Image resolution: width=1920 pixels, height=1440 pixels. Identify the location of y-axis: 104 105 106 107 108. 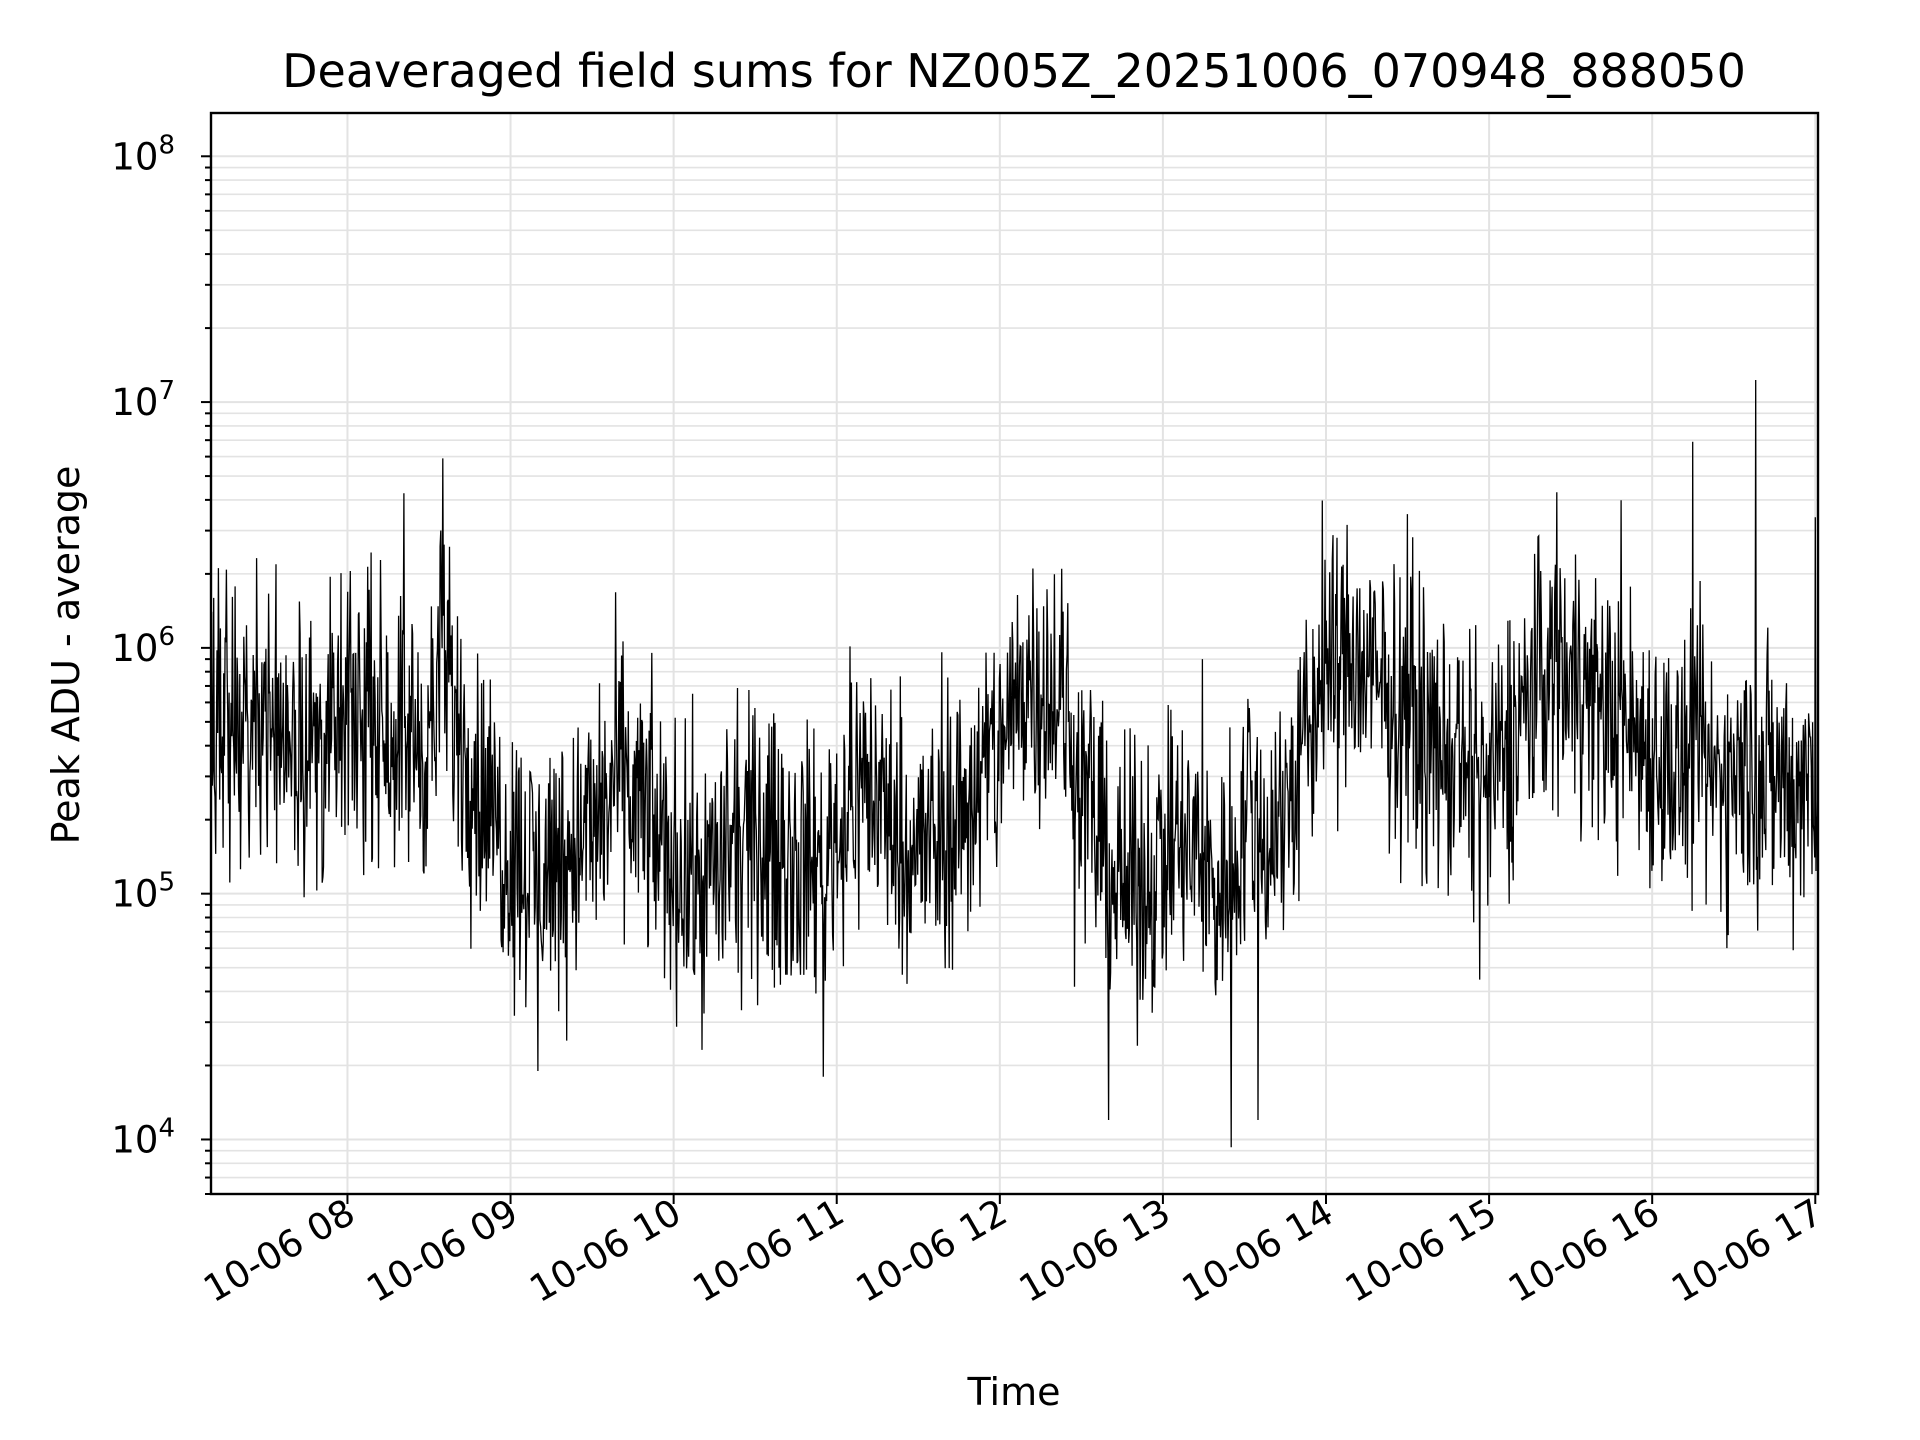
(161, 662).